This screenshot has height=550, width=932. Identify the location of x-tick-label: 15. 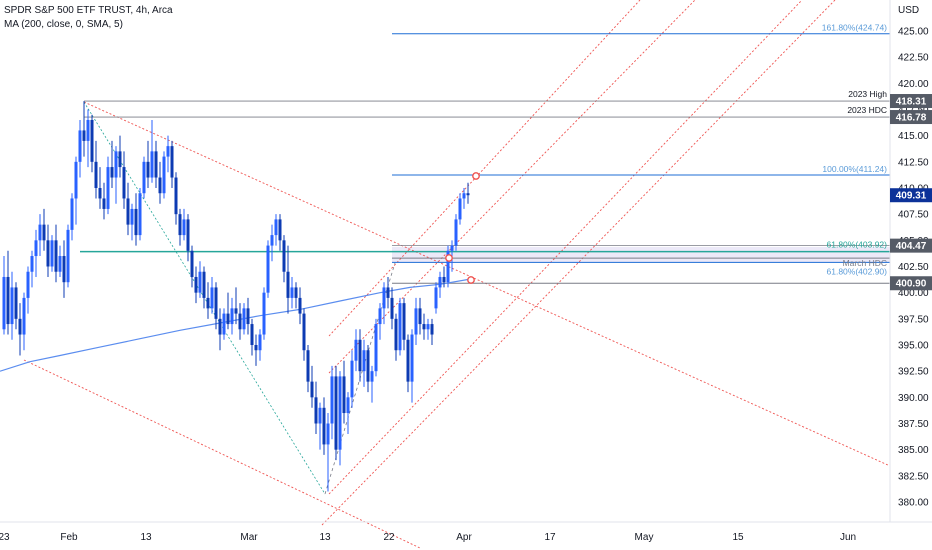
(738, 537).